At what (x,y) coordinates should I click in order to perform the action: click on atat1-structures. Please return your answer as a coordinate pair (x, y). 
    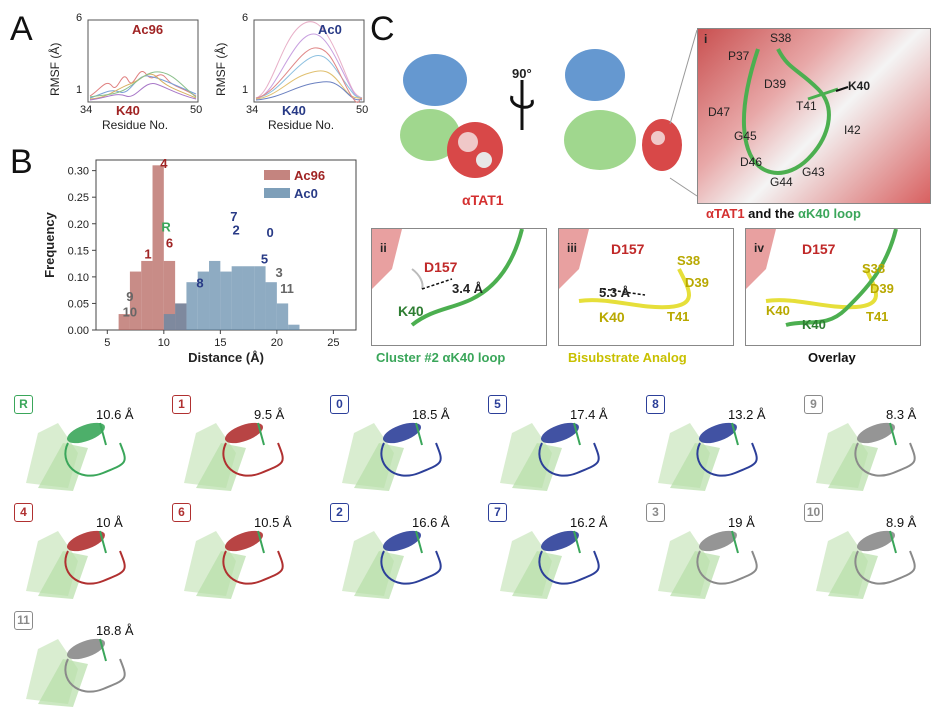
    Looking at the image, I should click on (541, 113).